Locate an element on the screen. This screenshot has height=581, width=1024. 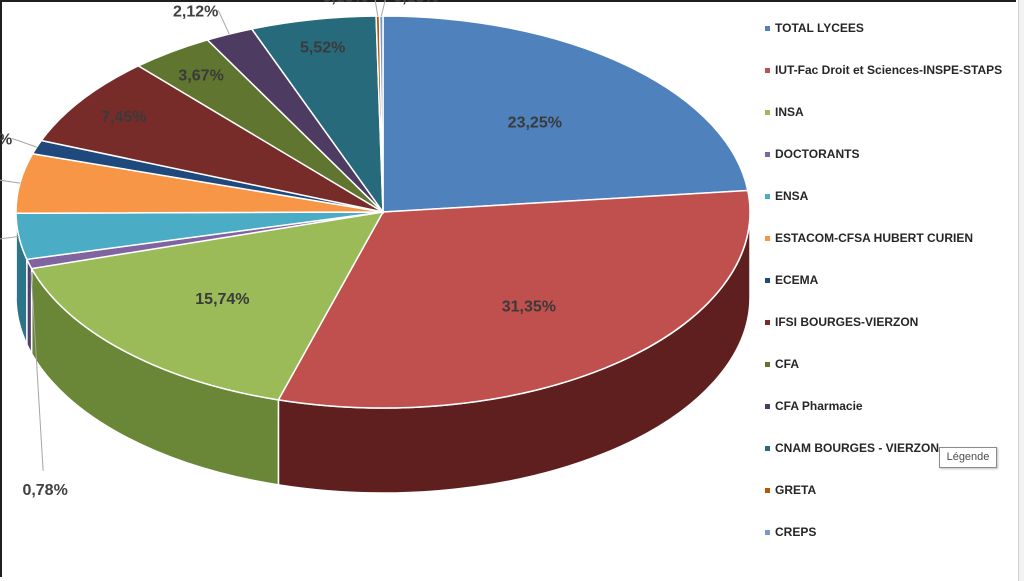
slice-label-8: 7,45% is located at coordinates (123, 117).